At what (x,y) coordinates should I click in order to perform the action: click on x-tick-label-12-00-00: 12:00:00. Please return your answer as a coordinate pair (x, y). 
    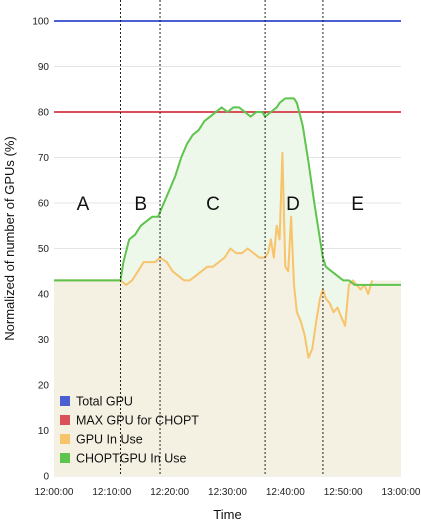
    Looking at the image, I should click on (54, 492).